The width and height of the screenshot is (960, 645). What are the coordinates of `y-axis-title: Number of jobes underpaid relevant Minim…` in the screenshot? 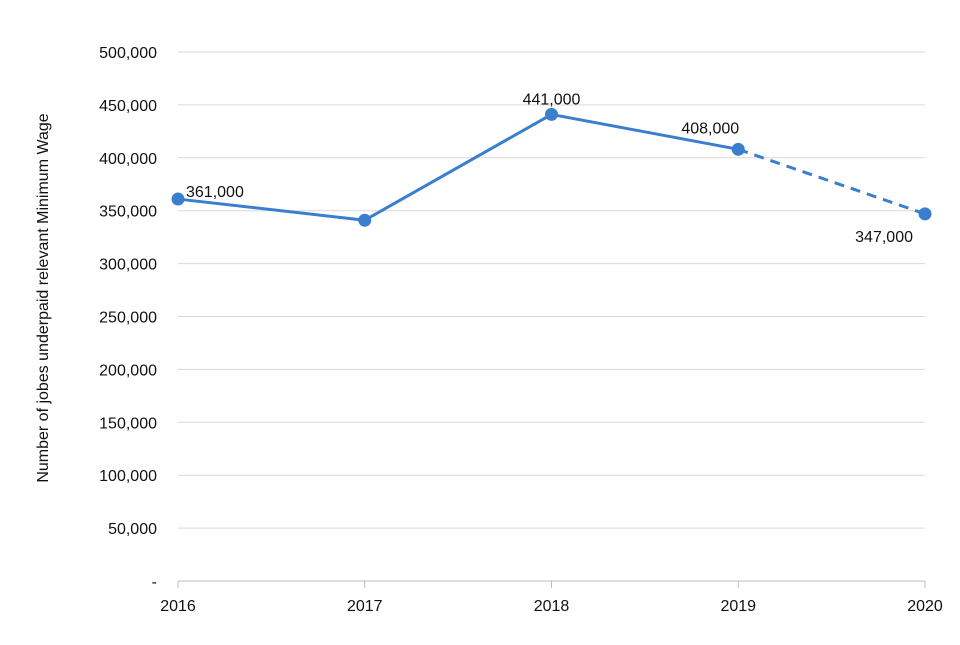 It's located at (43, 297).